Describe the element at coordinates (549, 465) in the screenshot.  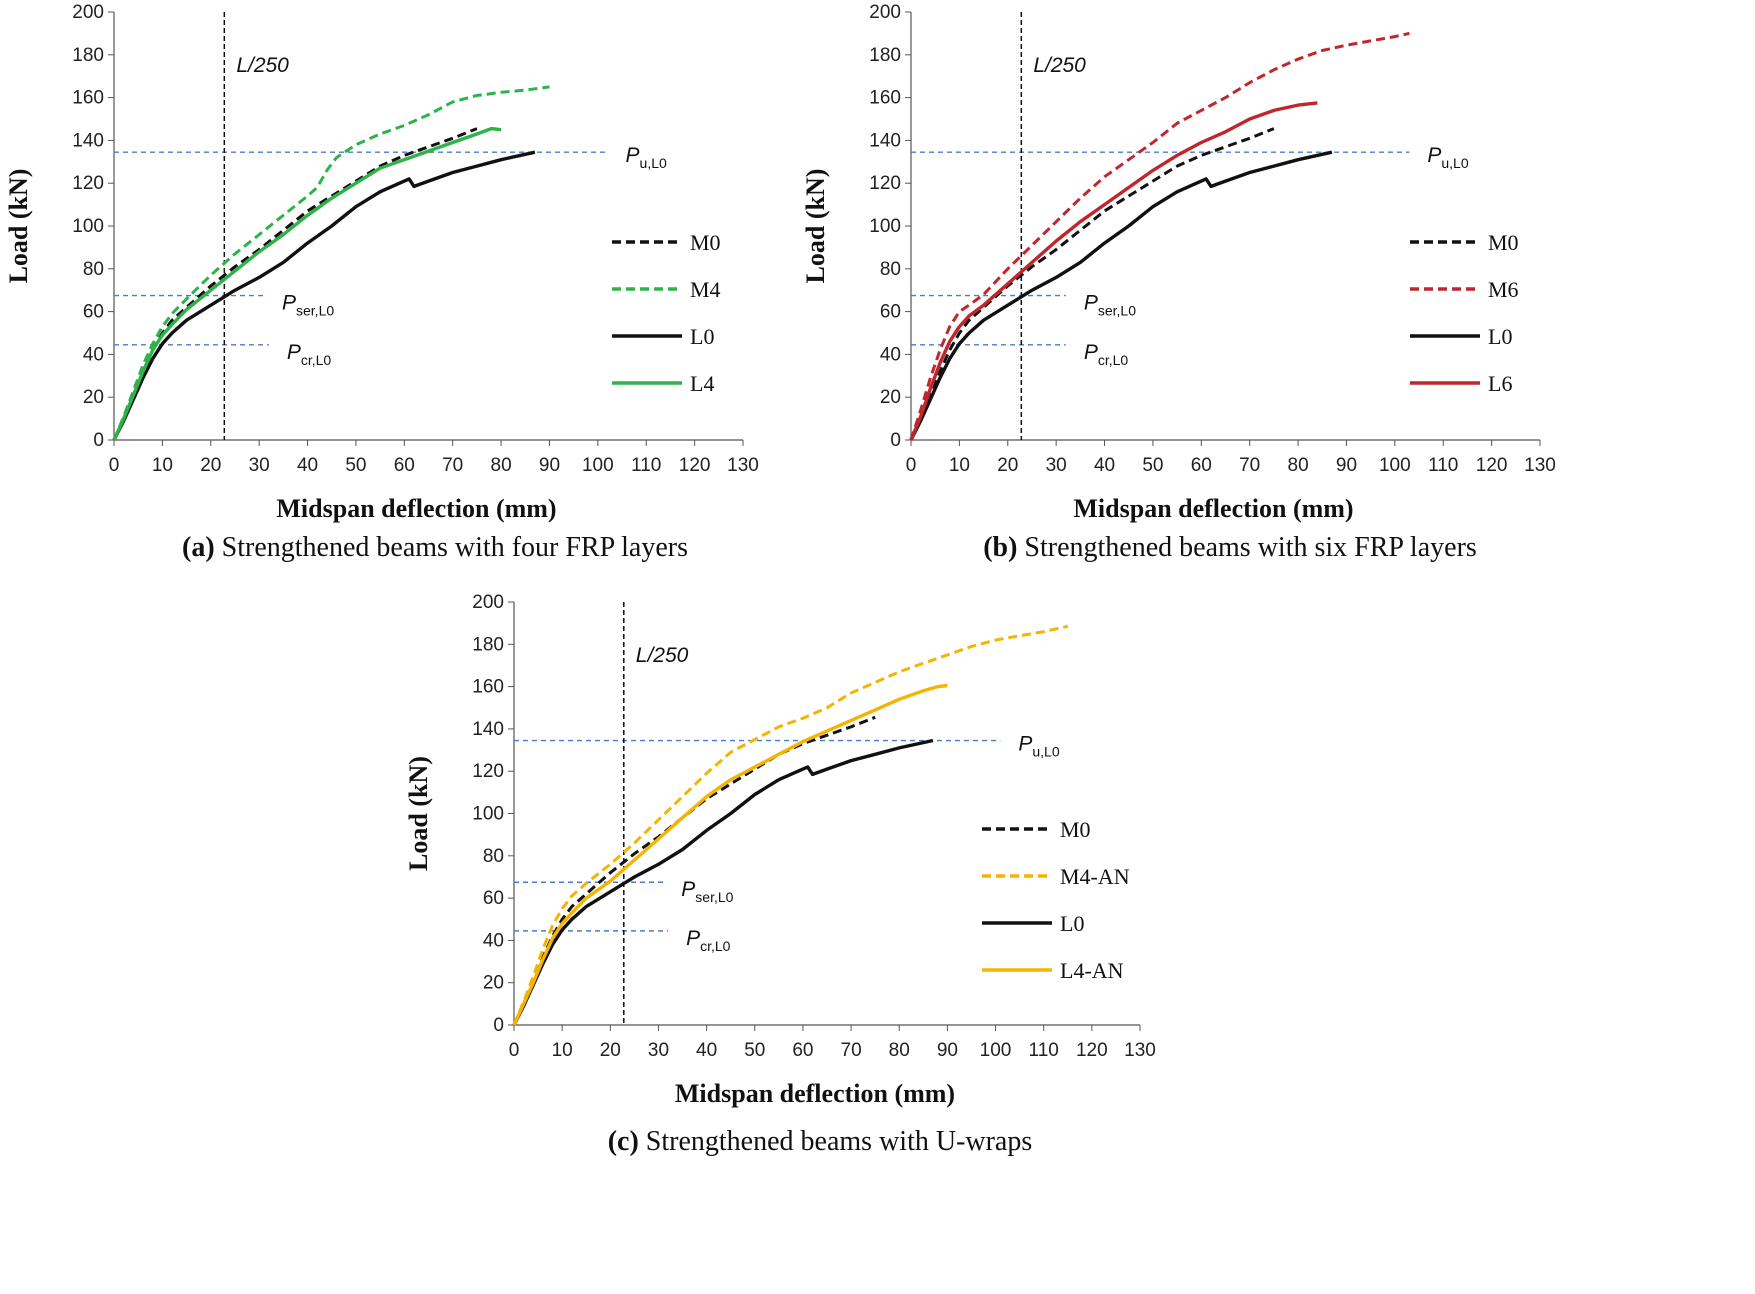
I see `x-tick-label-a-9: 90` at that location.